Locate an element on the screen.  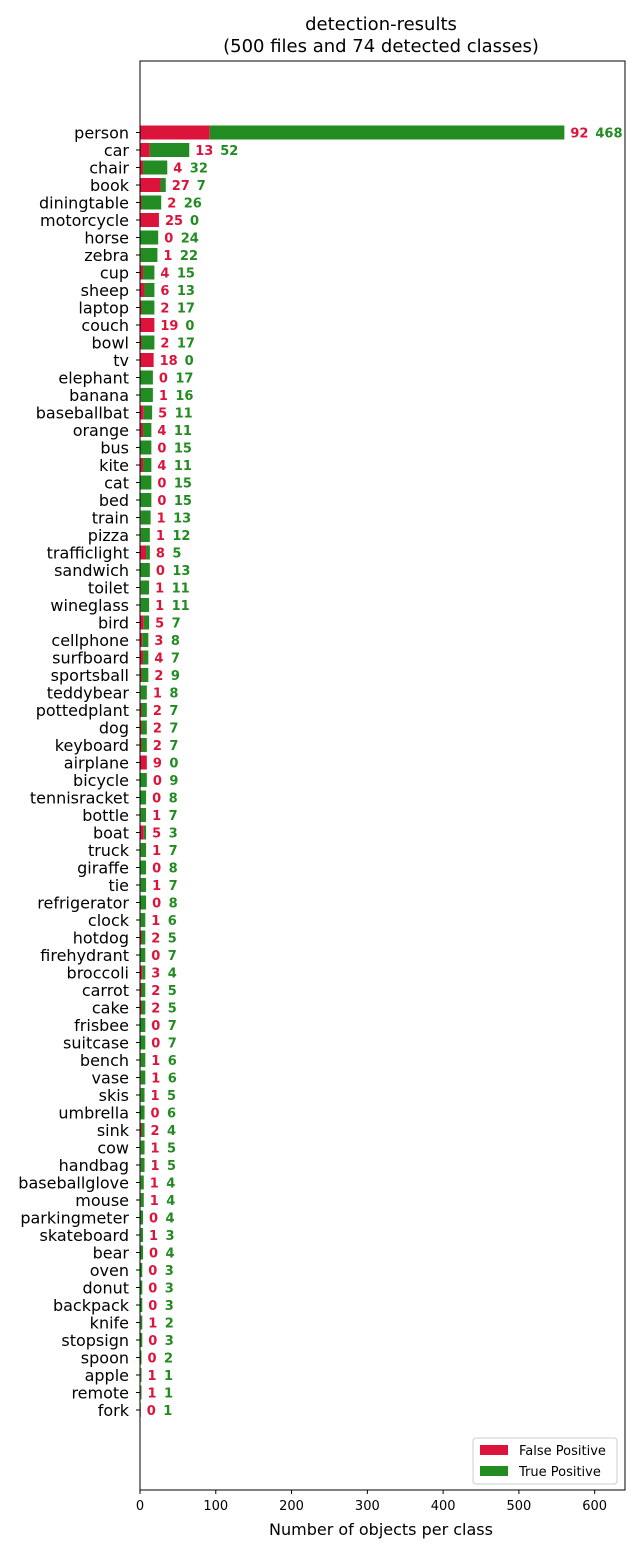
y-tick-label-fork: fork is located at coordinates (114, 1410).